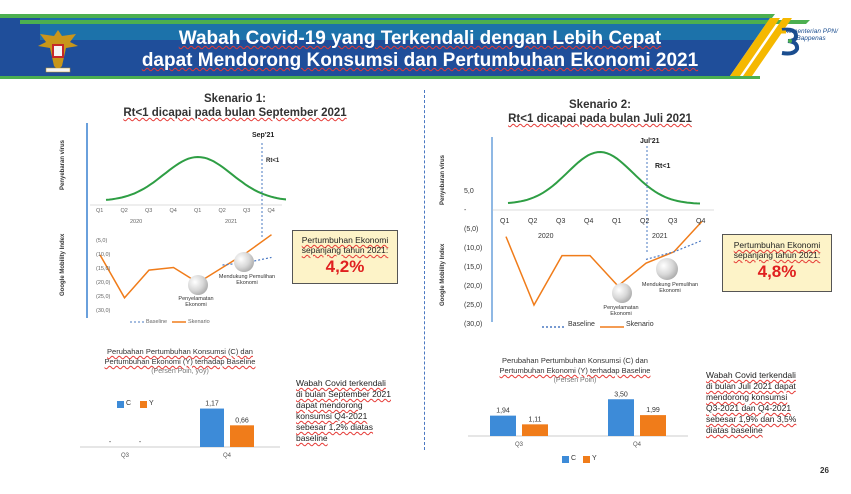 This screenshot has width=851, height=494. What do you see at coordinates (149, 211) in the screenshot?
I see `left-quarter-label: Q3` at bounding box center [149, 211].